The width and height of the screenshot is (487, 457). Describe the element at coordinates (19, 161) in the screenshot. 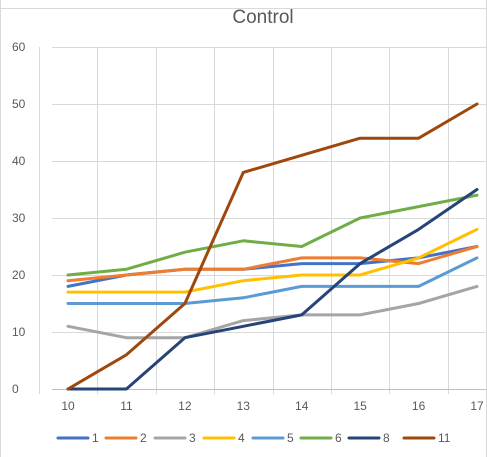

I see `y-tick-label: 40` at that location.